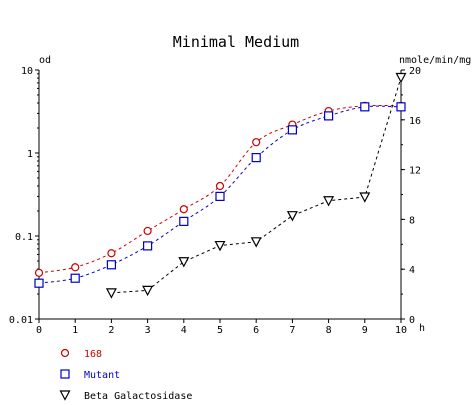 This screenshot has height=405, width=472. What do you see at coordinates (93, 354) in the screenshot?
I see `legend-label-0: 168` at bounding box center [93, 354].